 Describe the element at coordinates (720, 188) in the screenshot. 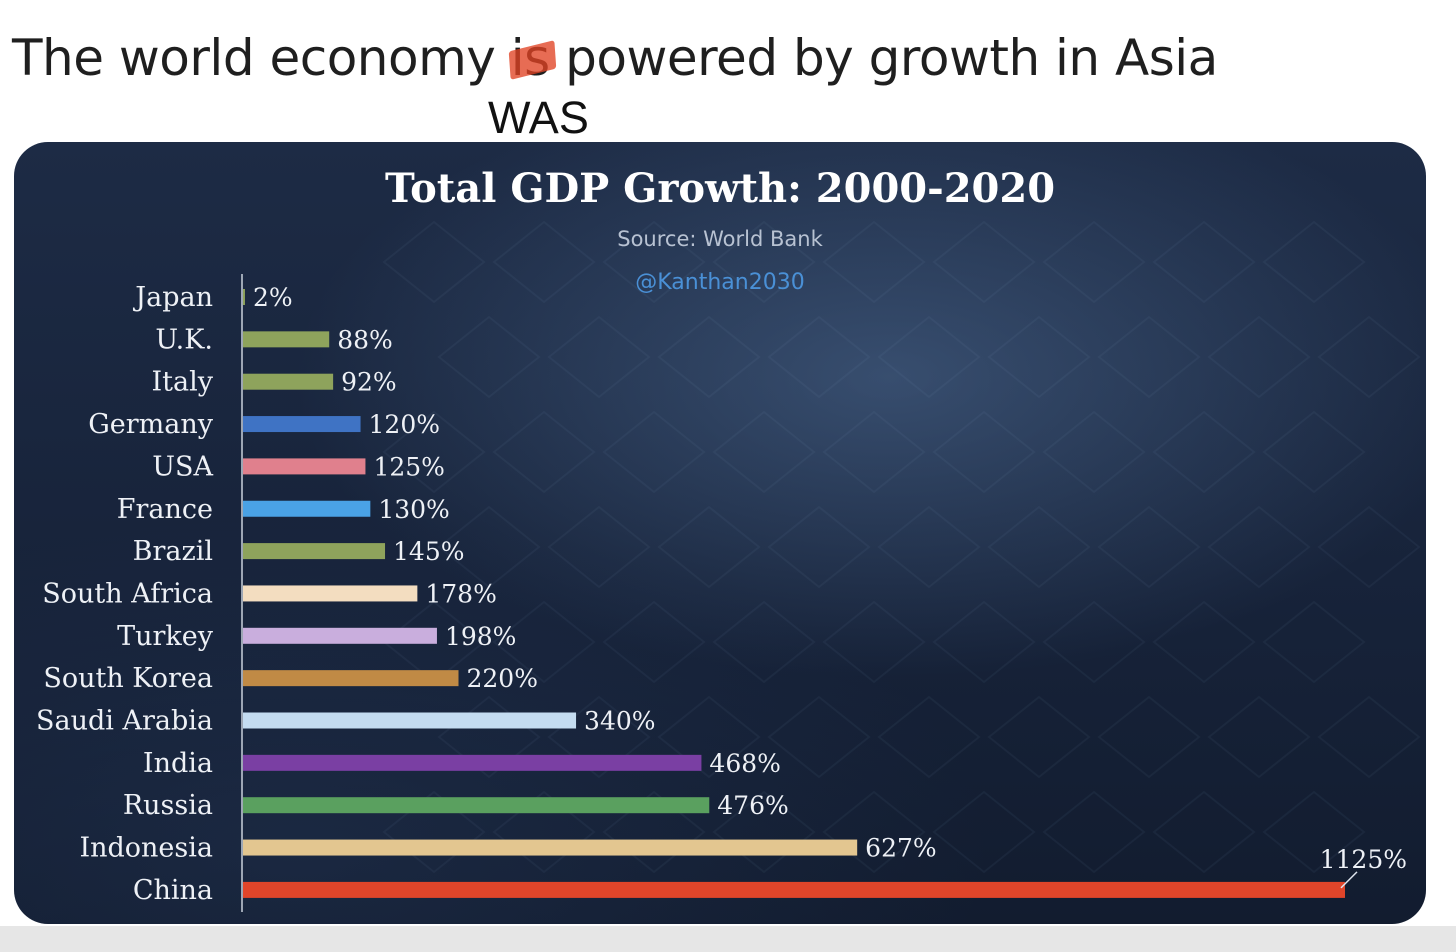

I see `chart-title: Total GDP Growth: 2000-2020` at that location.